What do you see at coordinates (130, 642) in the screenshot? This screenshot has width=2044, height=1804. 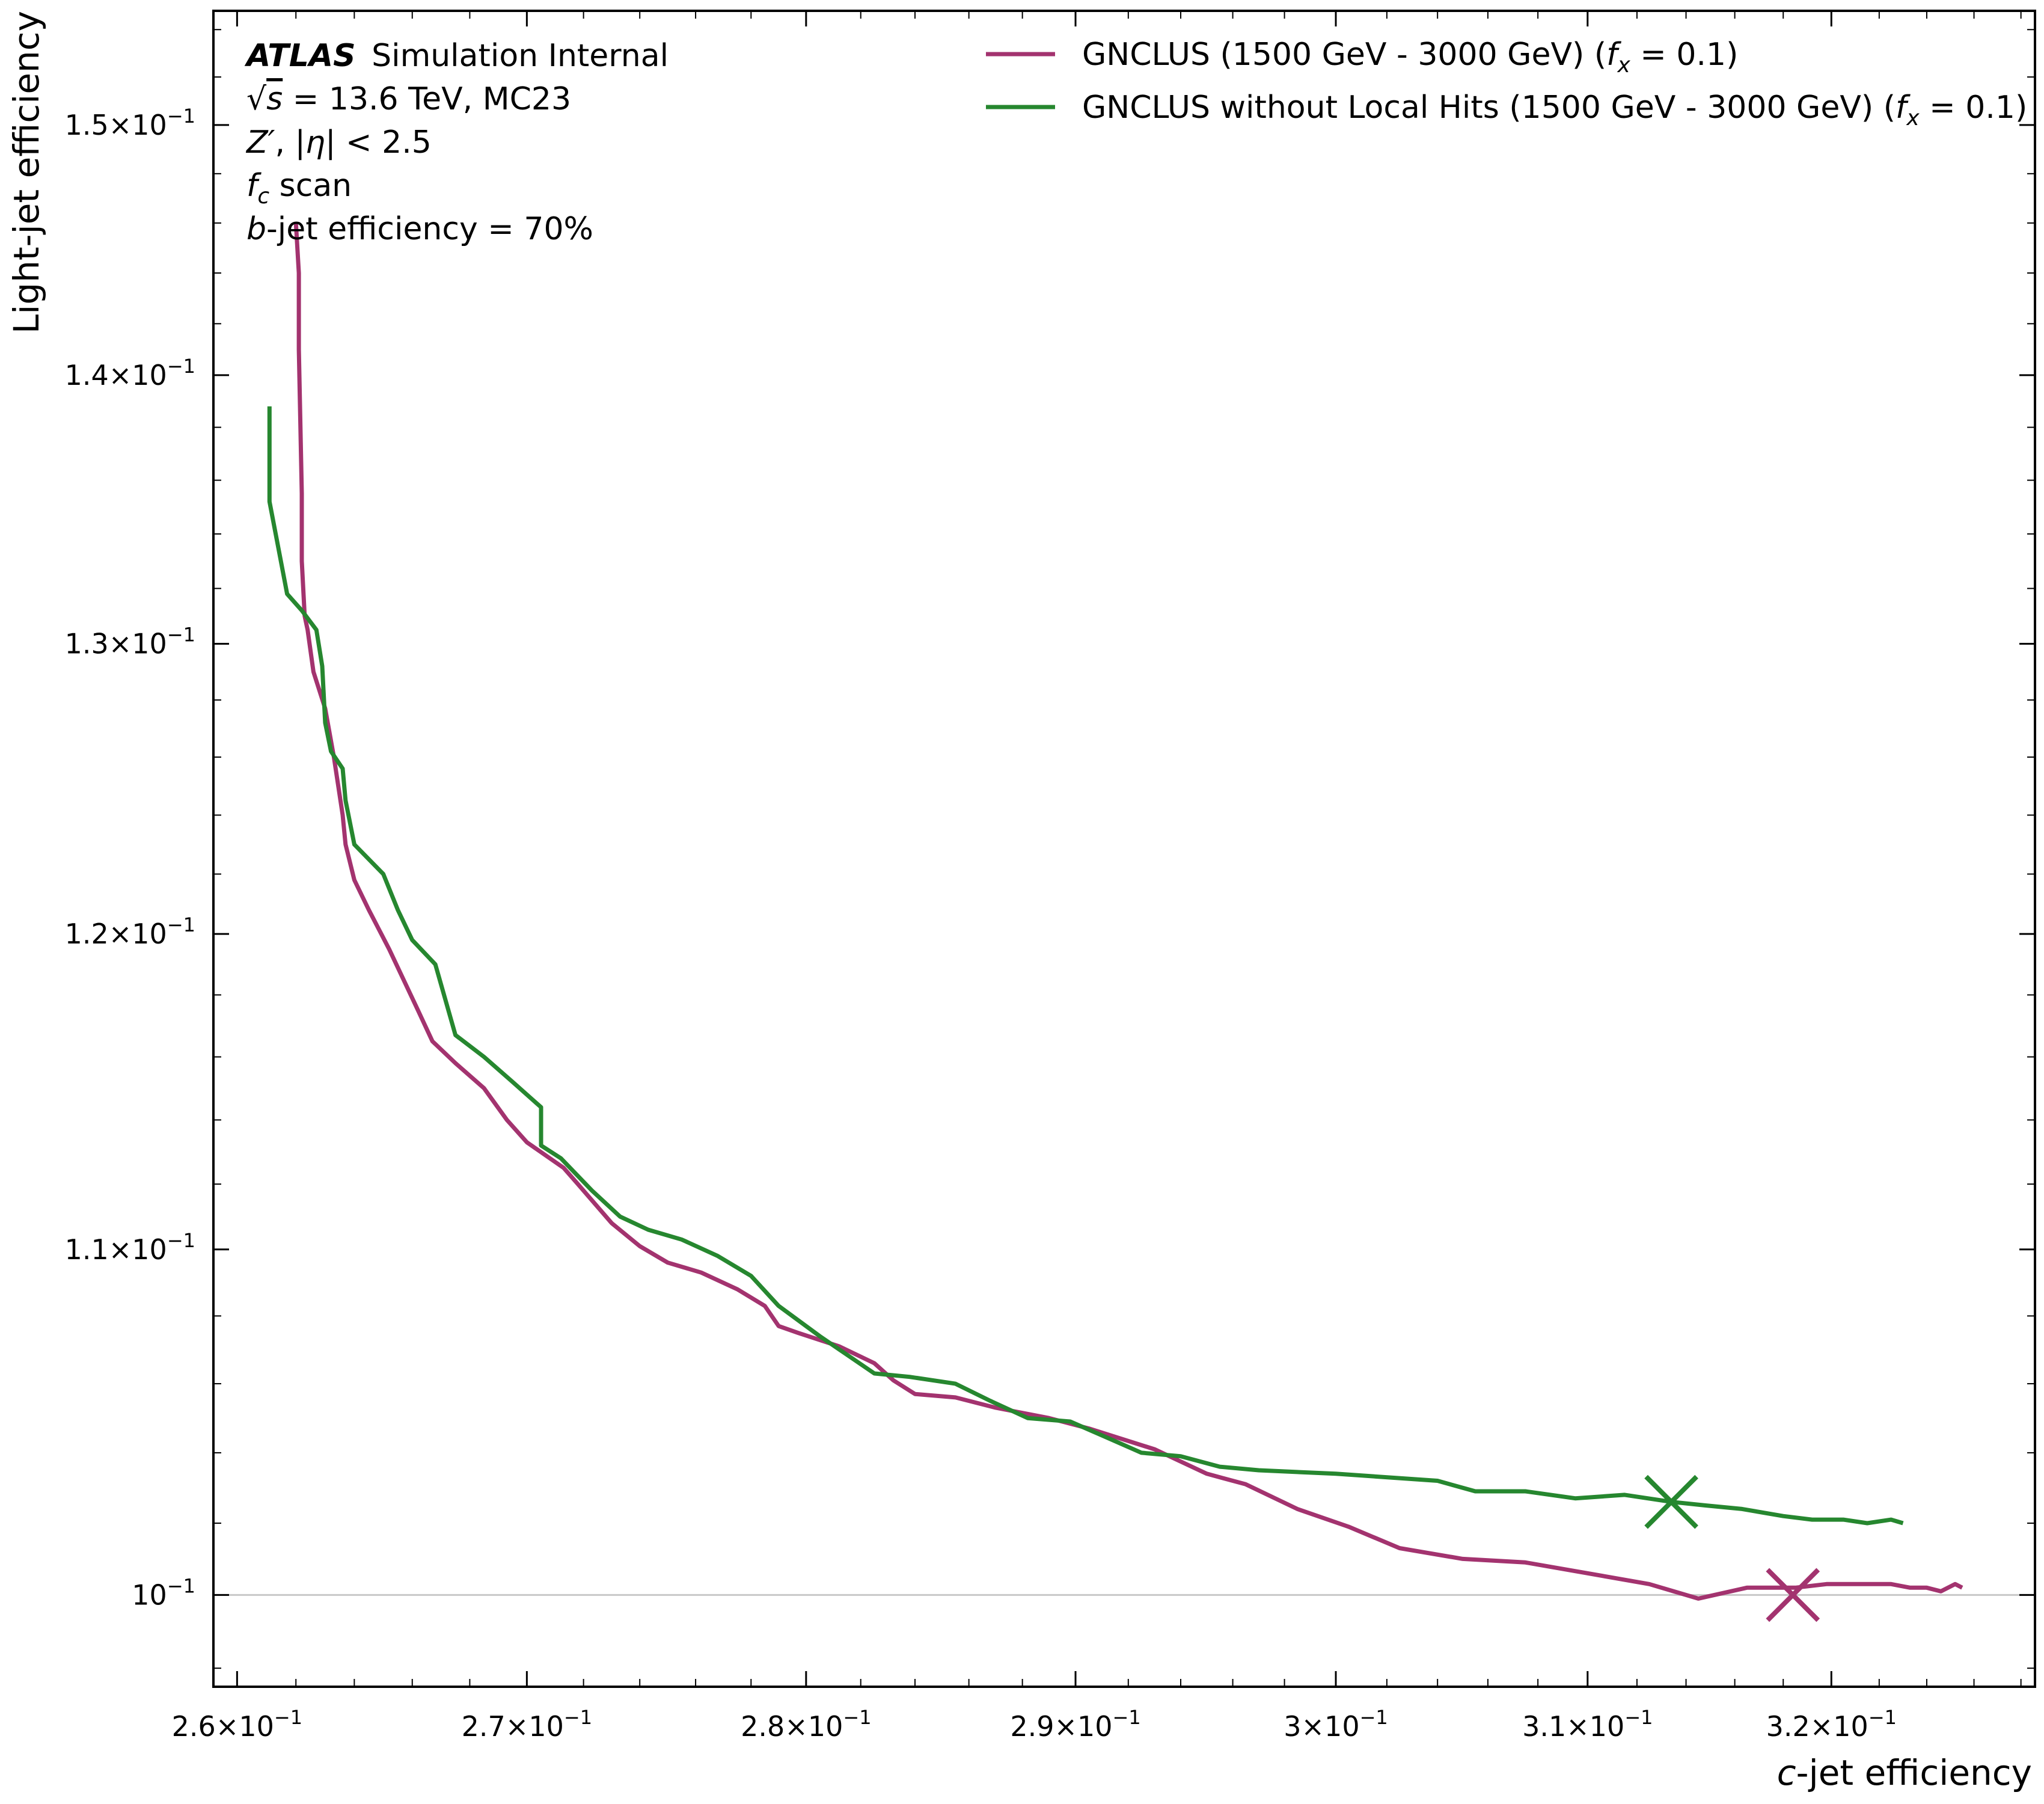 I see `y-tick-label: 1.3×10⁻¹` at bounding box center [130, 642].